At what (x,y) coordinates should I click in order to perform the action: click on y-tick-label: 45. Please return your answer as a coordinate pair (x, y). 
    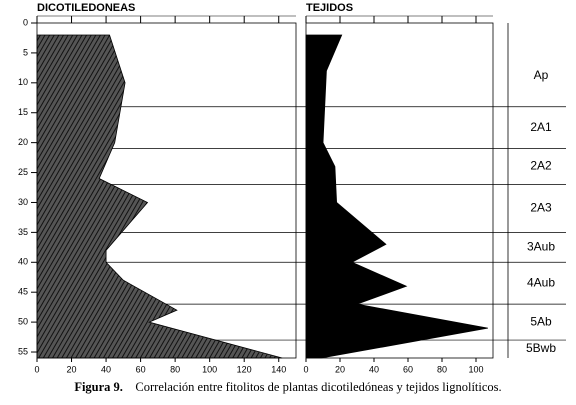
    Looking at the image, I should click on (23, 292).